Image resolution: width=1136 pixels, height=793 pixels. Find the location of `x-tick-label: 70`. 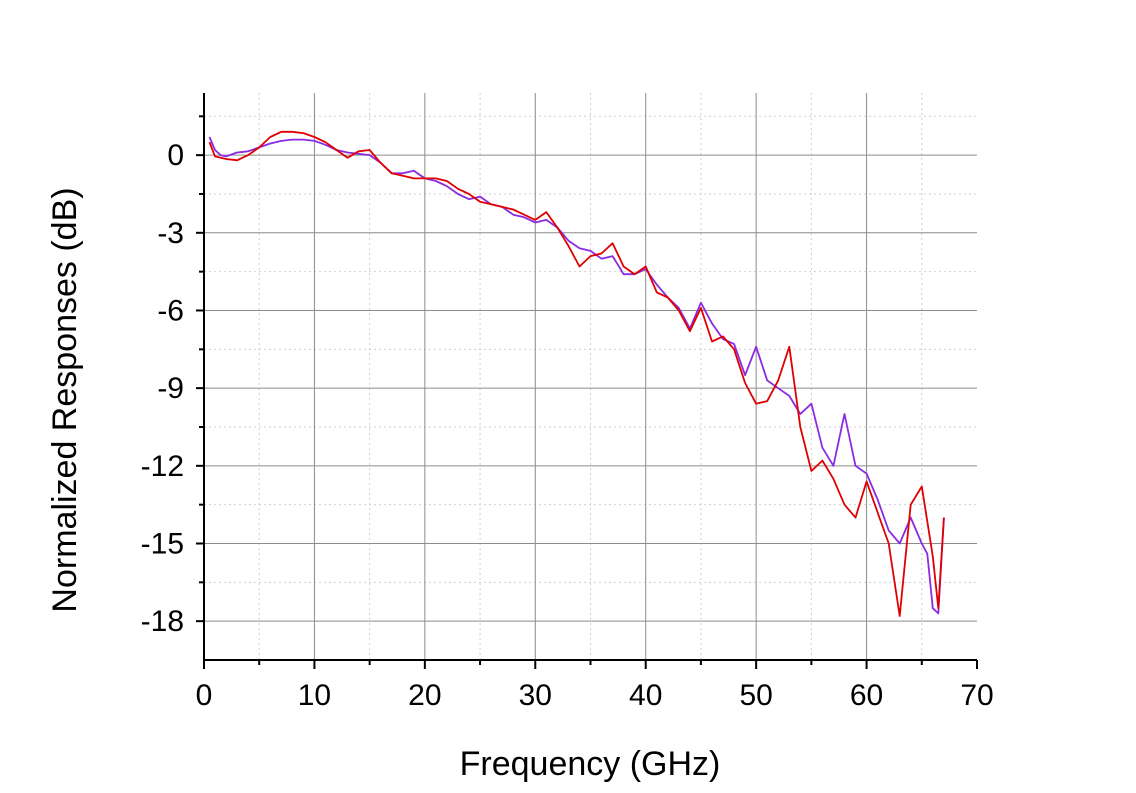

x-tick-label: 70 is located at coordinates (976, 695).